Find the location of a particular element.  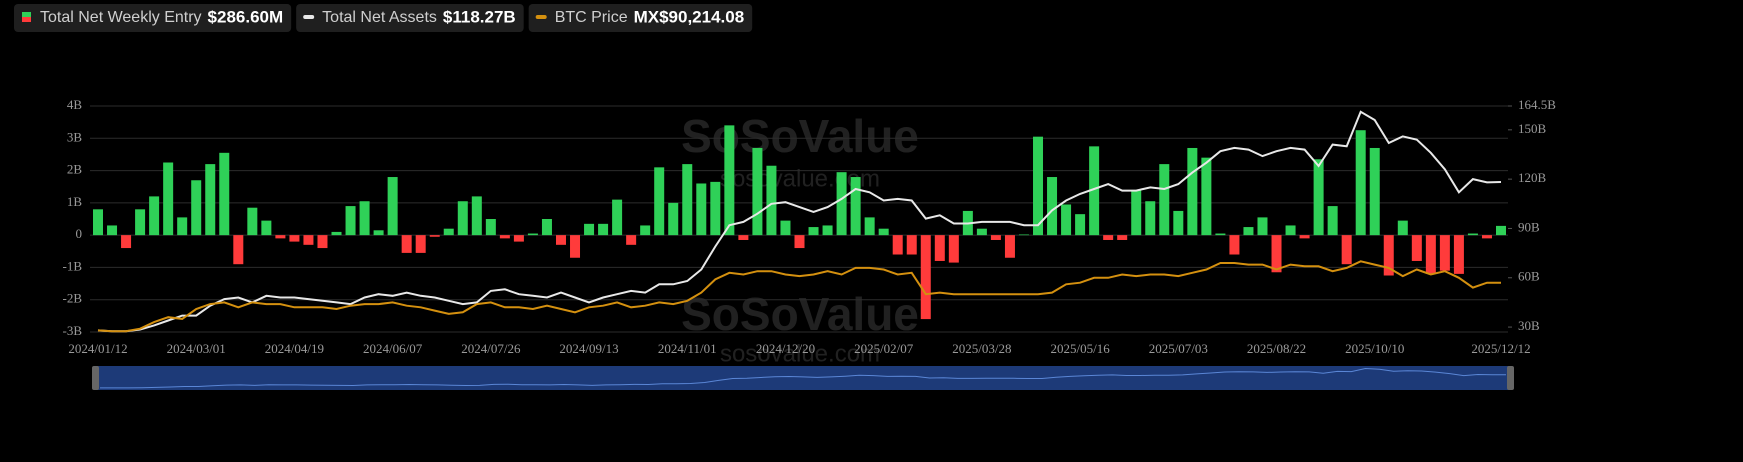

x-tick-label: 2025/07/03 is located at coordinates (1178, 348).